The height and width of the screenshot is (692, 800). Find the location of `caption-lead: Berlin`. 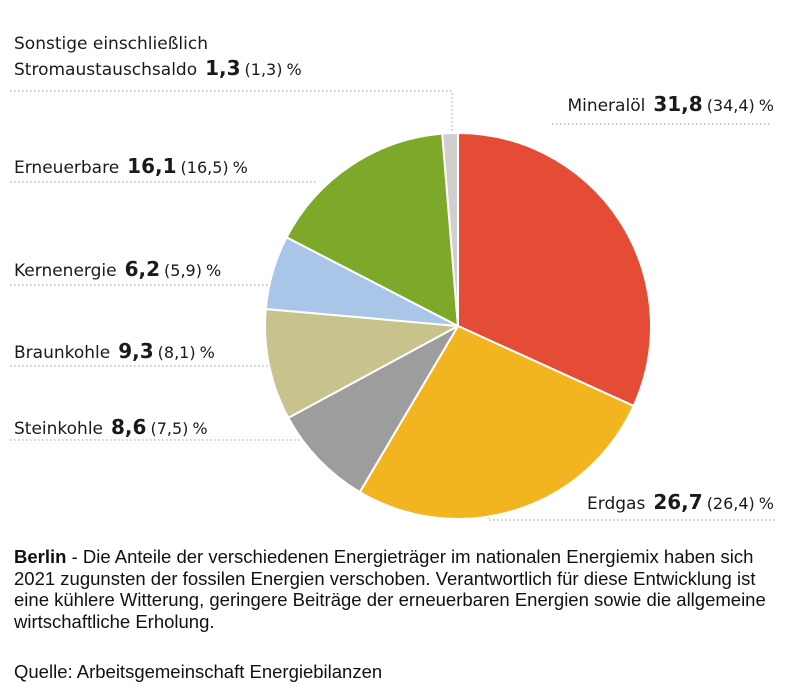

caption-lead: Berlin is located at coordinates (40, 556).